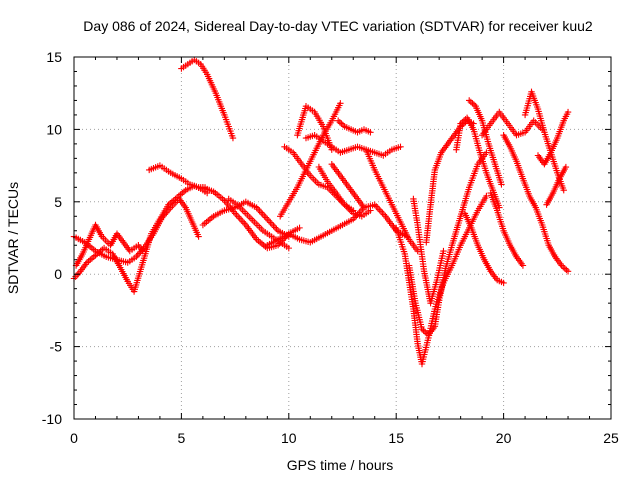 This screenshot has height=480, width=640. Describe the element at coordinates (396, 438) in the screenshot. I see `x-tick-label: 15` at that location.